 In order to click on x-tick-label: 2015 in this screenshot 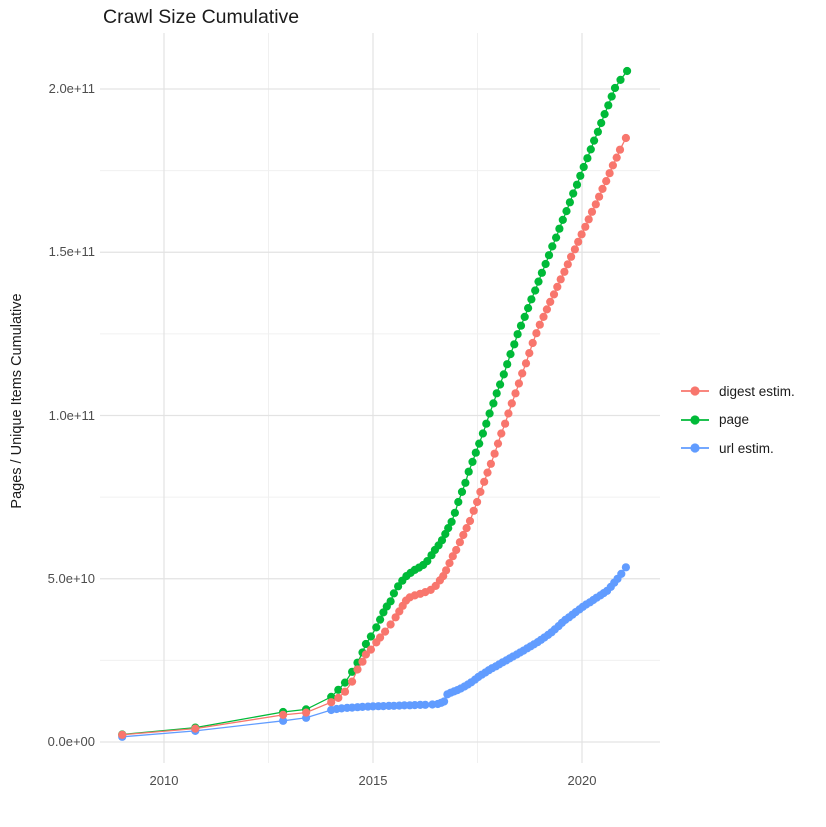, I will do `click(373, 780)`.